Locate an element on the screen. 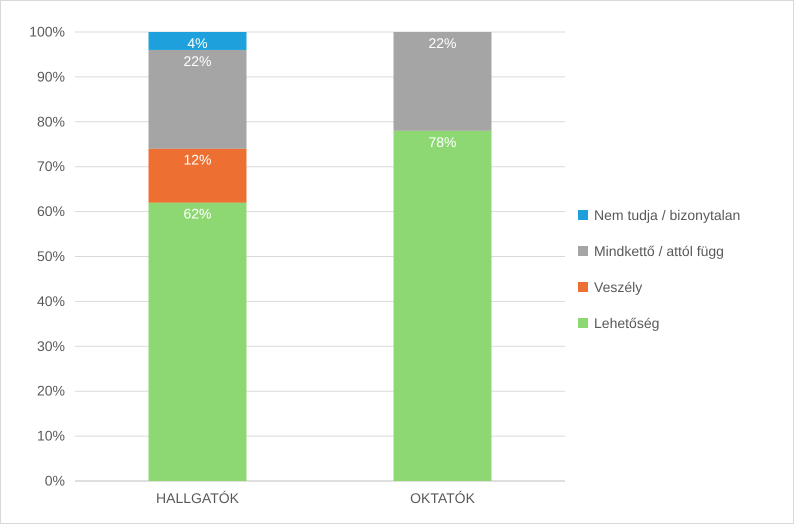 The image size is (794, 524). legend-label: Lehetőség is located at coordinates (627, 323).